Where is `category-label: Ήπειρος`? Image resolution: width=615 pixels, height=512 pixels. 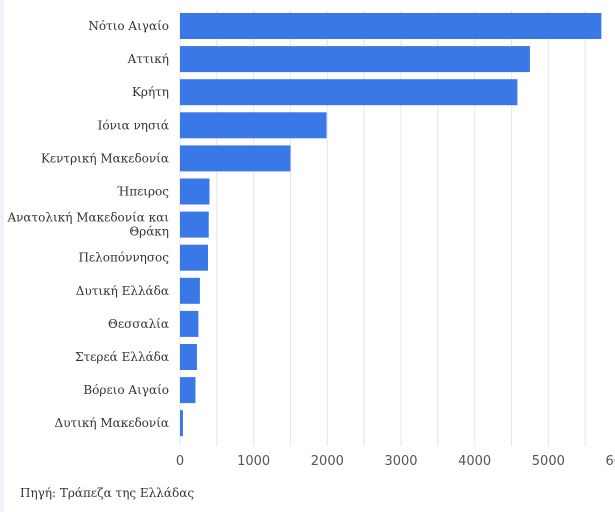 category-label: Ήπειρος is located at coordinates (143, 192).